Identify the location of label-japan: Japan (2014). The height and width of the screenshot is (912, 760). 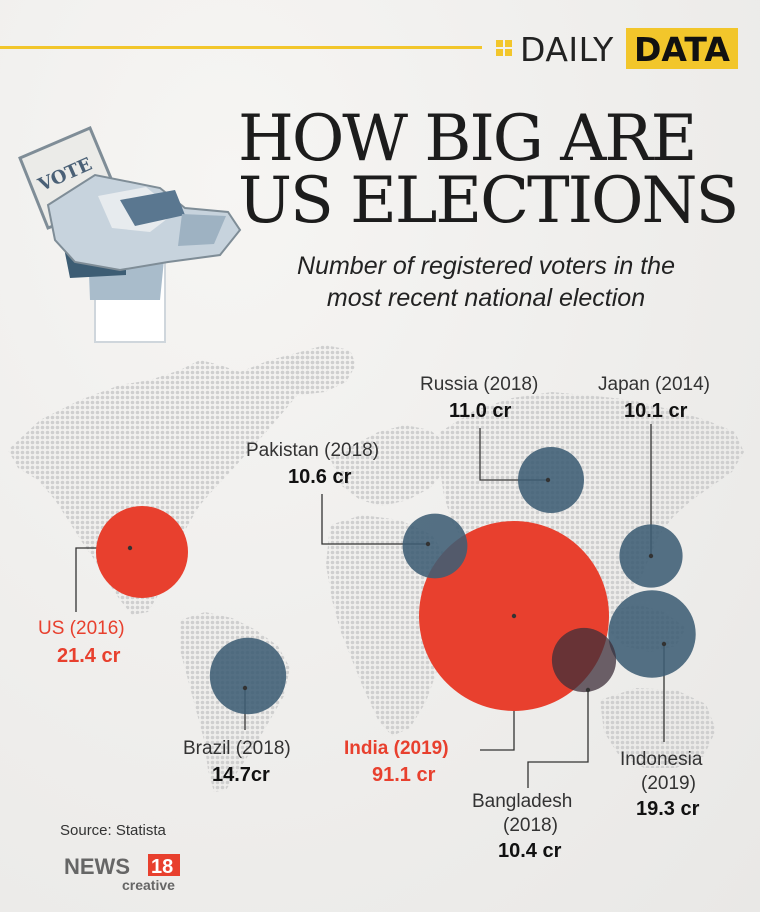
(654, 384).